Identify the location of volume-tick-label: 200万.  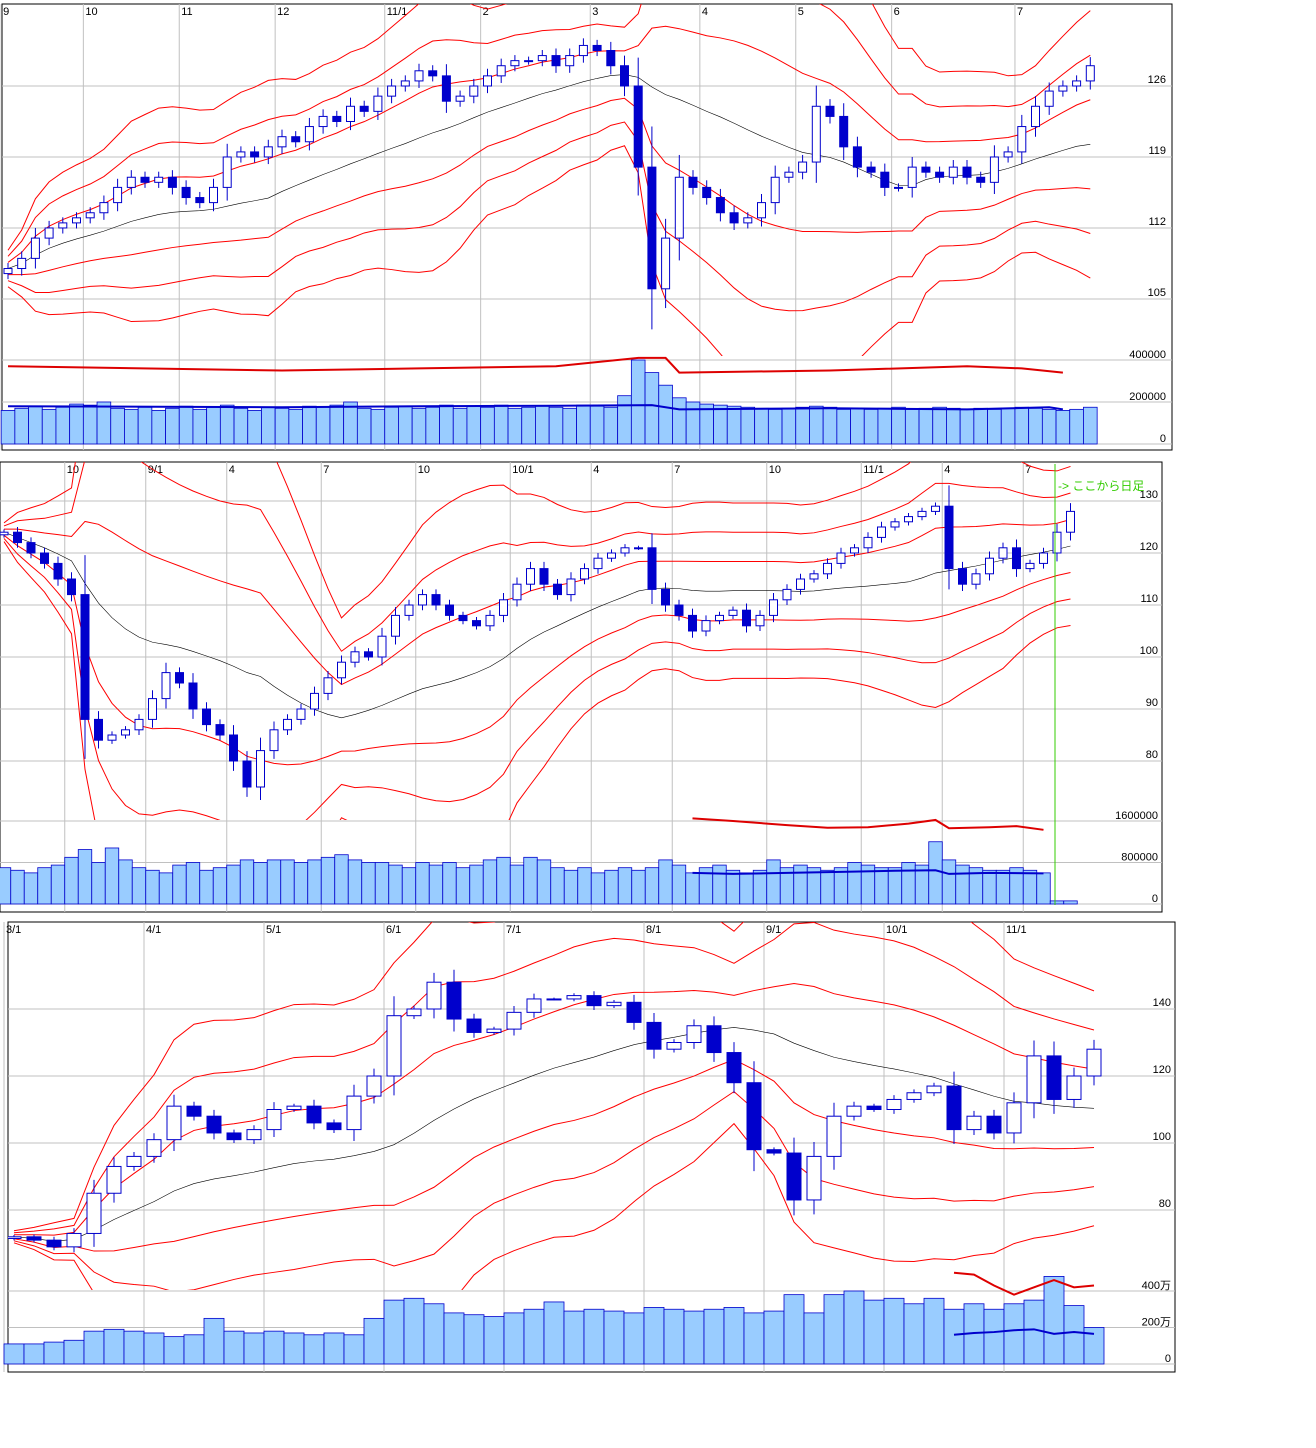
(1156, 1323).